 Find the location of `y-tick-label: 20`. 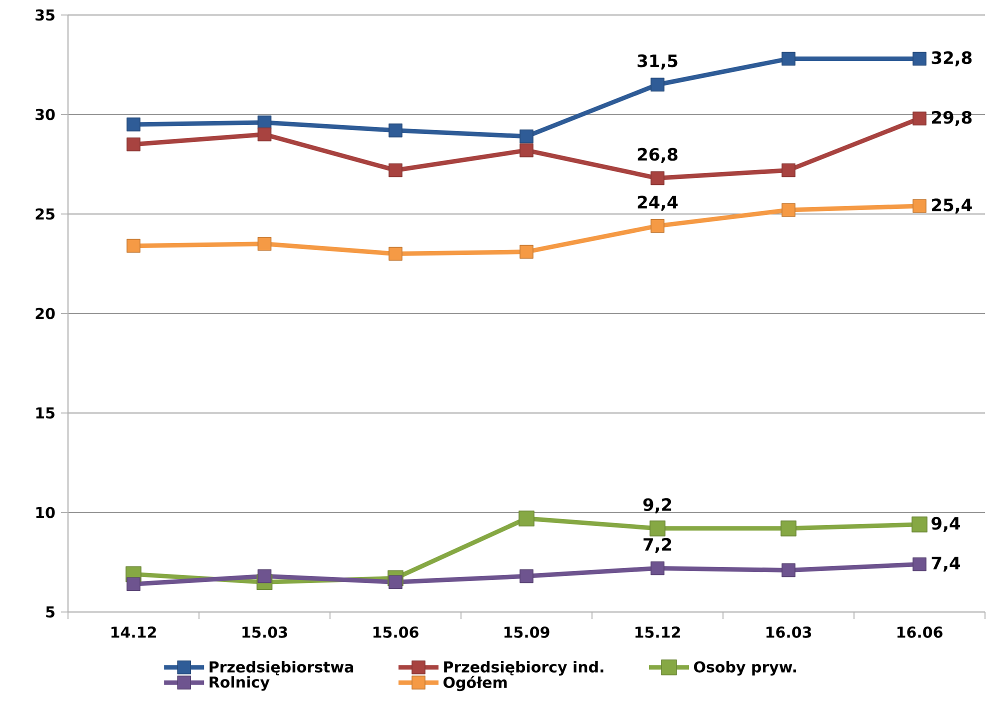

y-tick-label: 20 is located at coordinates (45, 314).